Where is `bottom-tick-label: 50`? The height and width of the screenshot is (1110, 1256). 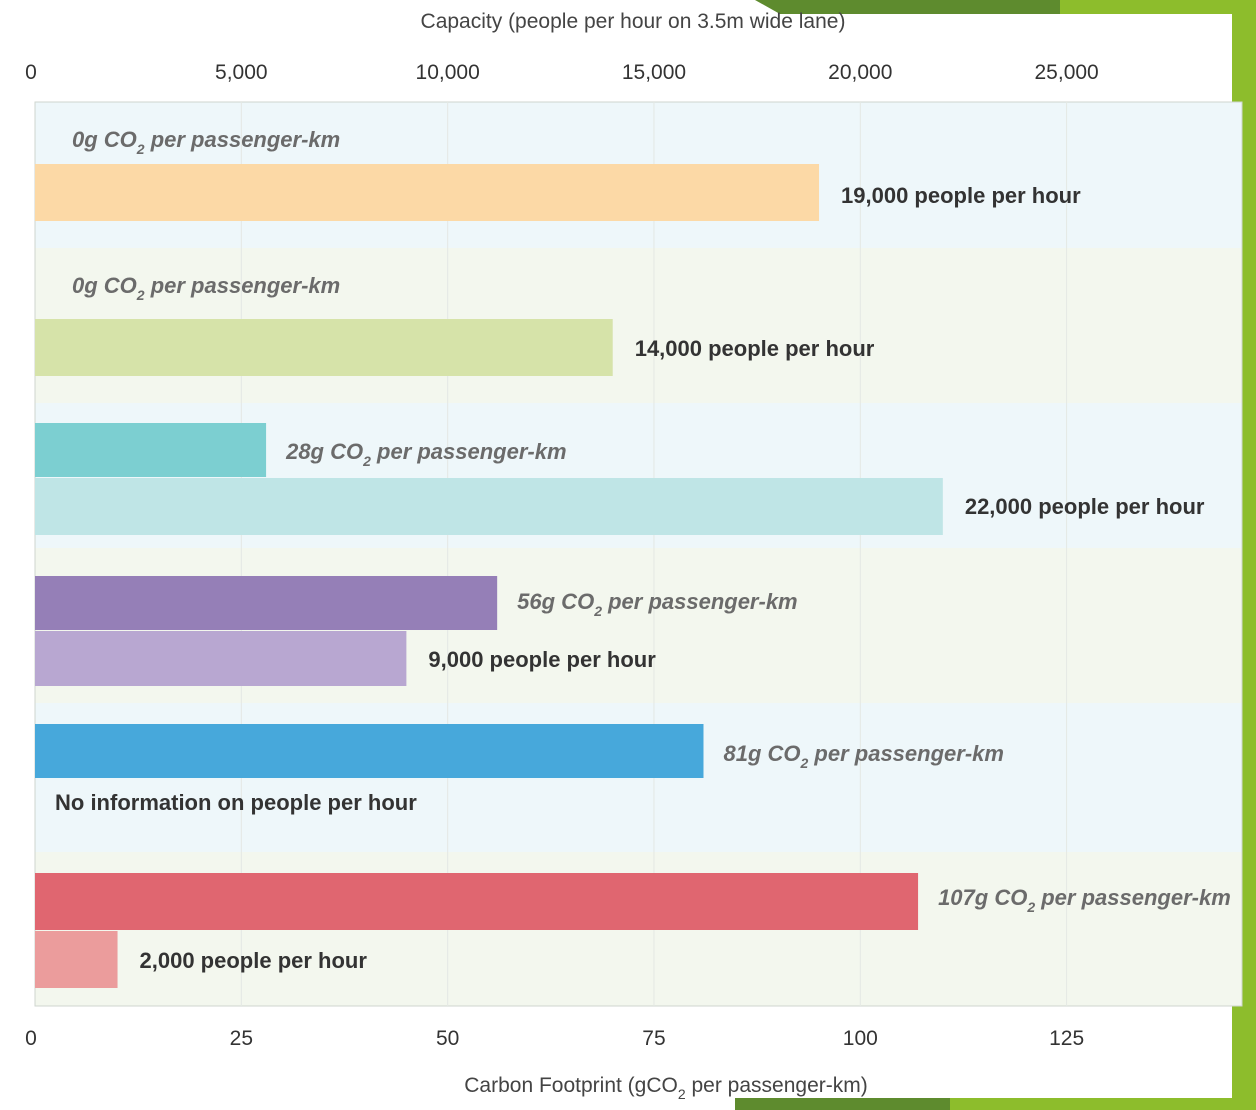 bottom-tick-label: 50 is located at coordinates (447, 1038).